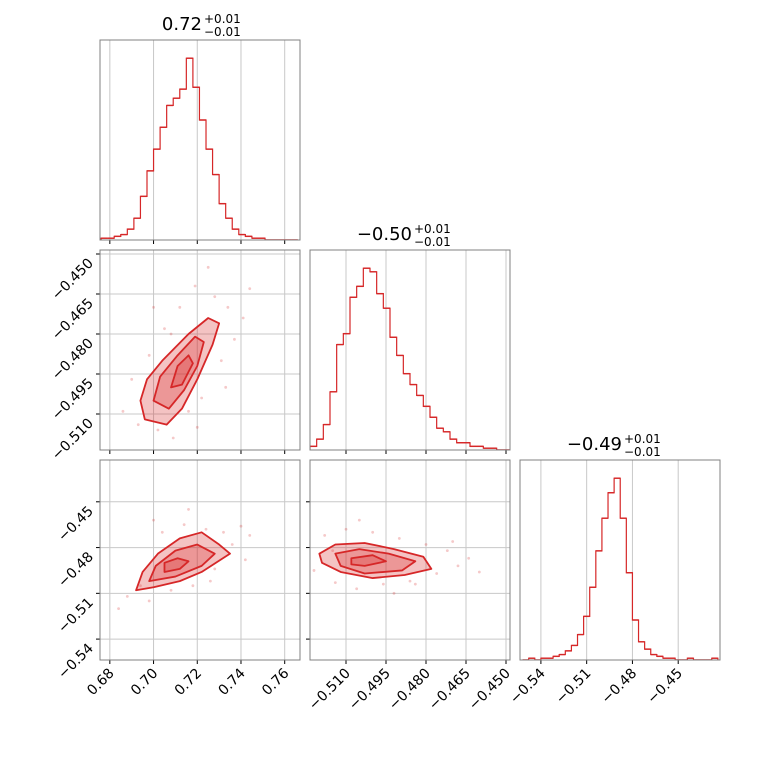  Describe the element at coordinates (231, 681) in the screenshot. I see `x-tick-label: 0.74` at that location.